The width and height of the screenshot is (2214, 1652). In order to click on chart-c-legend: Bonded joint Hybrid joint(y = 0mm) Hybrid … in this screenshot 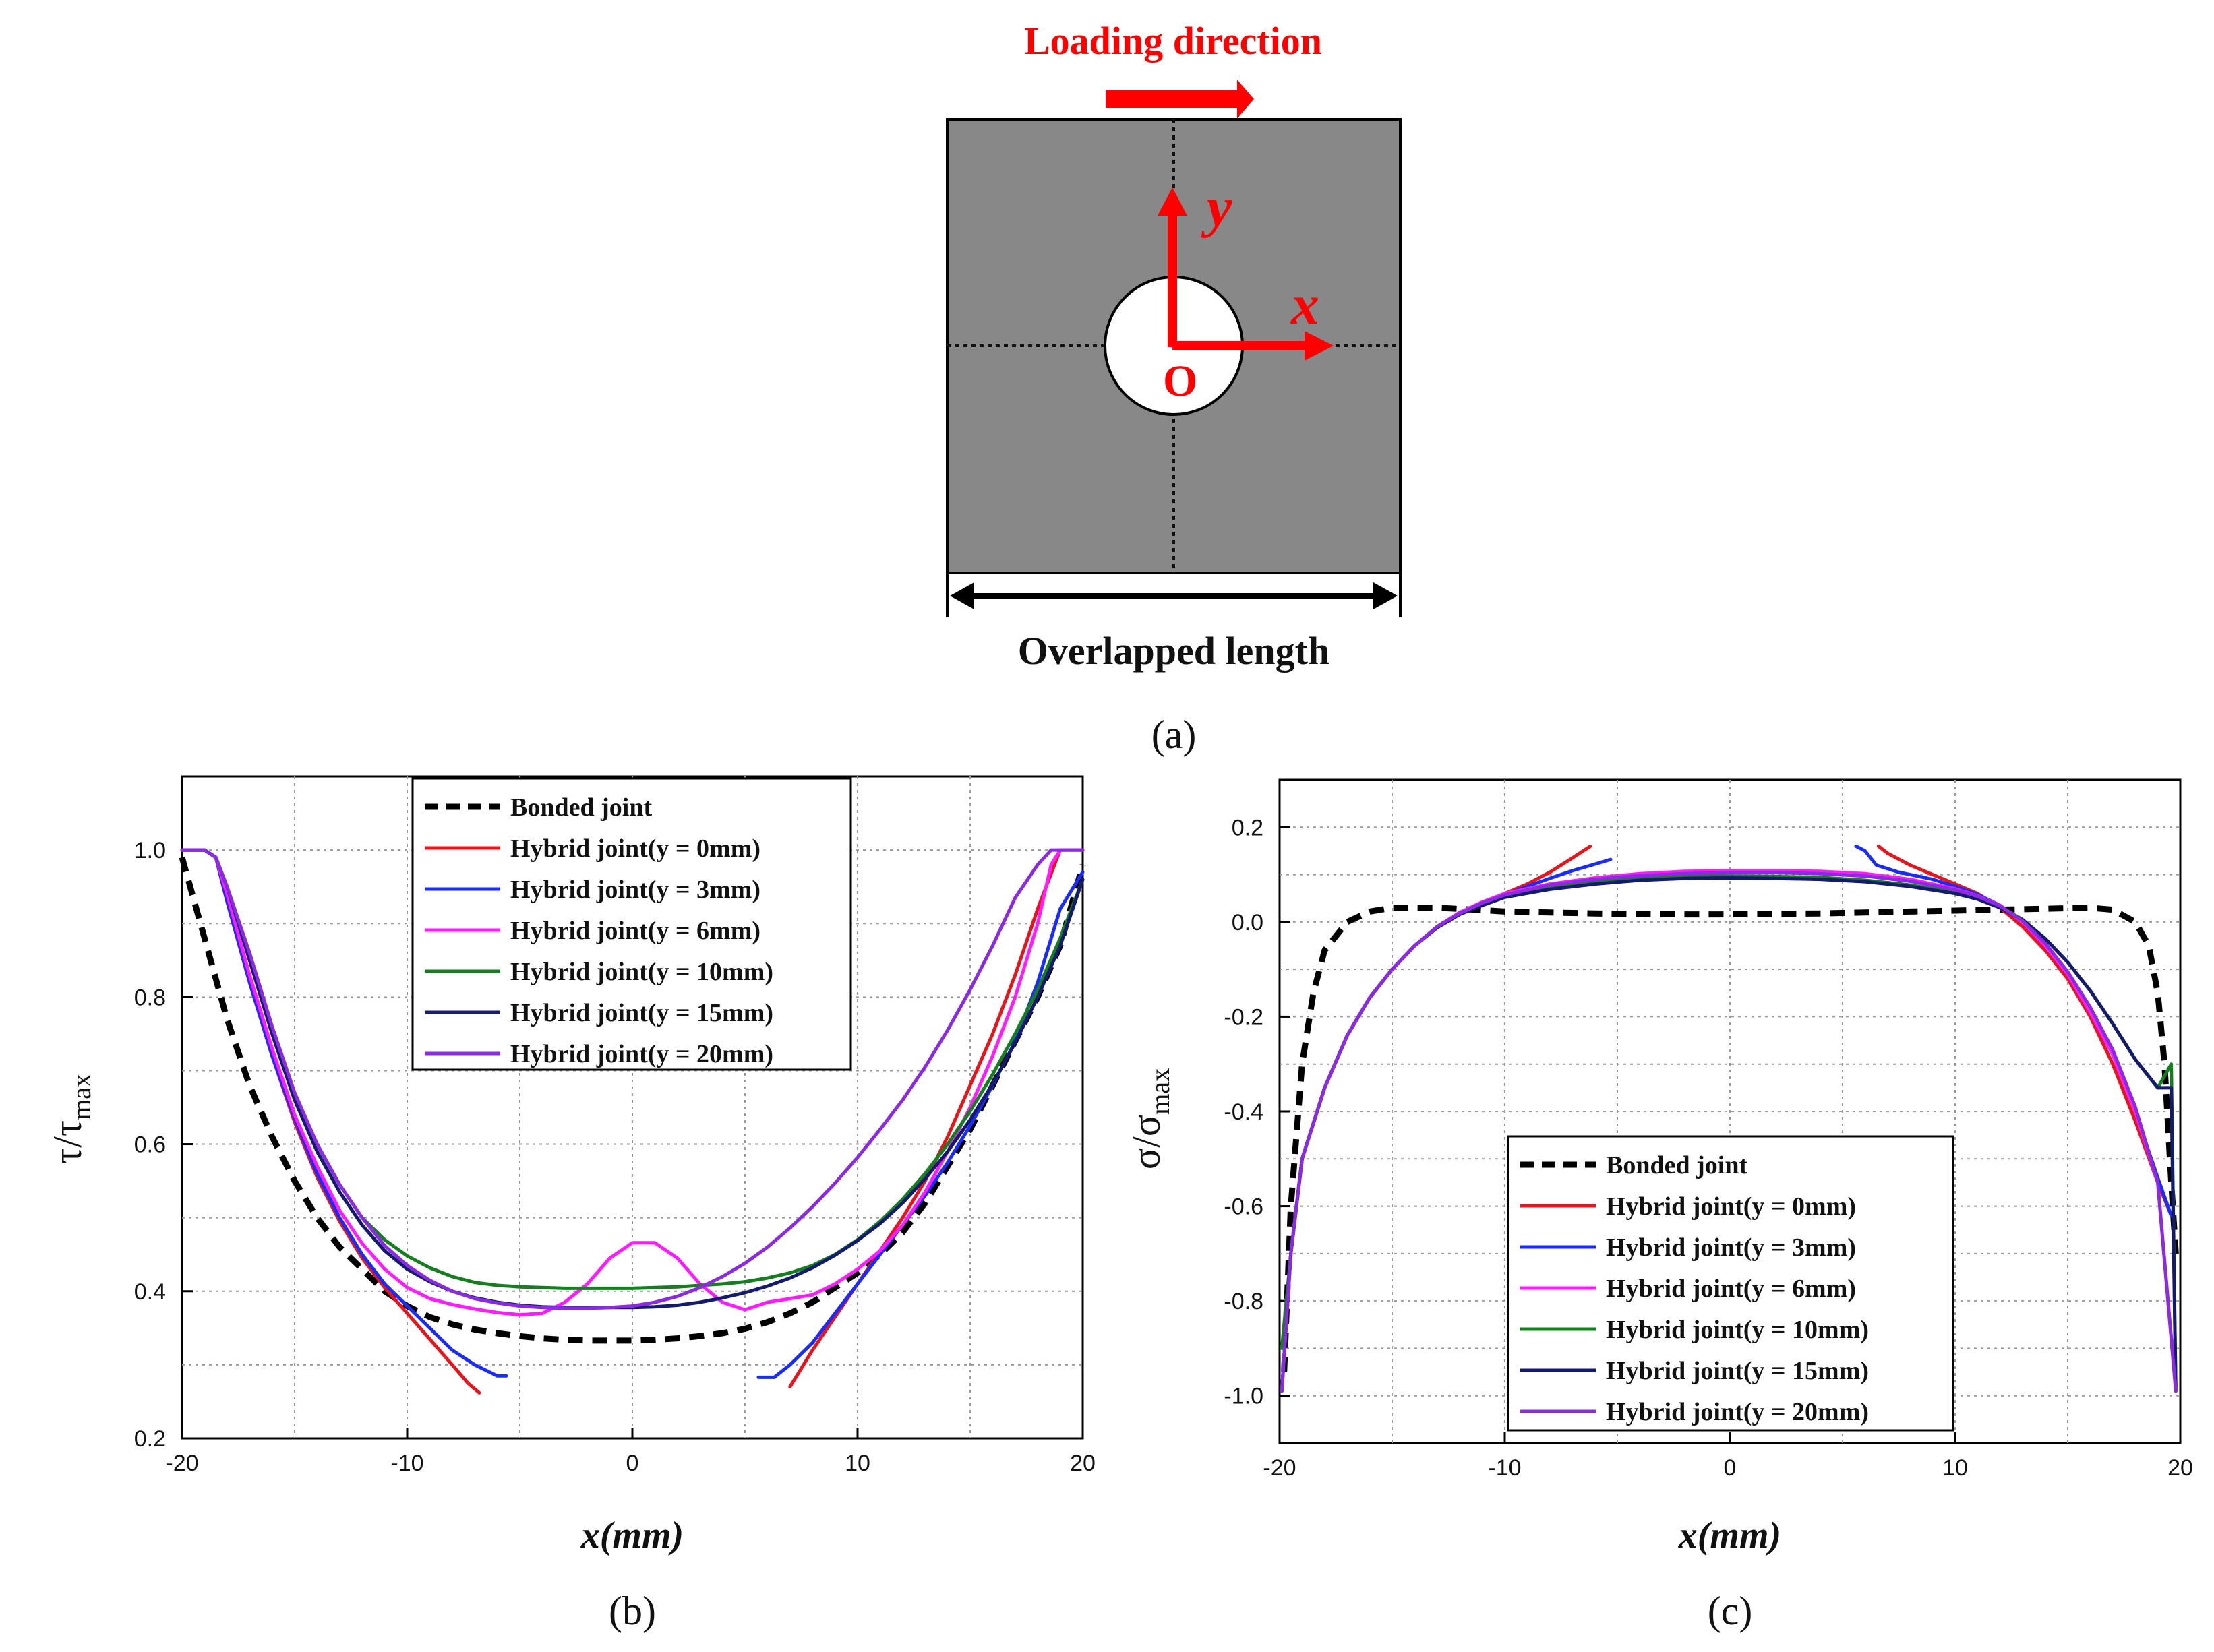, I will do `click(1730, 1283)`.